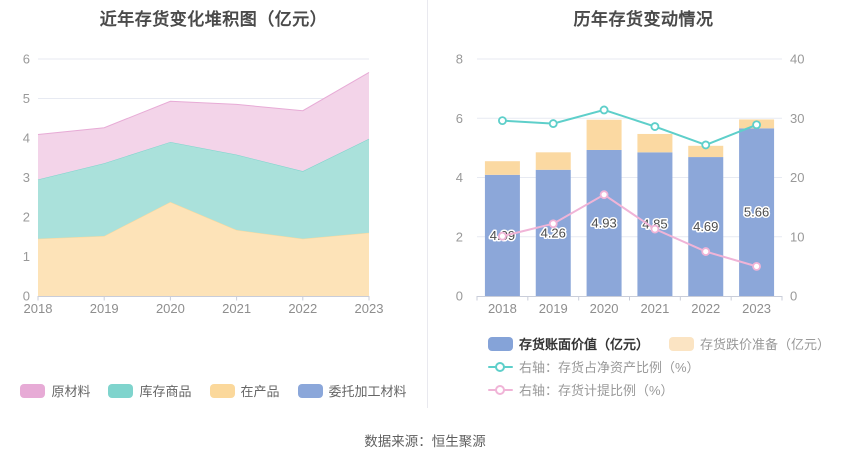  What do you see at coordinates (553, 232) in the screenshot?
I see `svg-text: 4.26` at bounding box center [553, 232].